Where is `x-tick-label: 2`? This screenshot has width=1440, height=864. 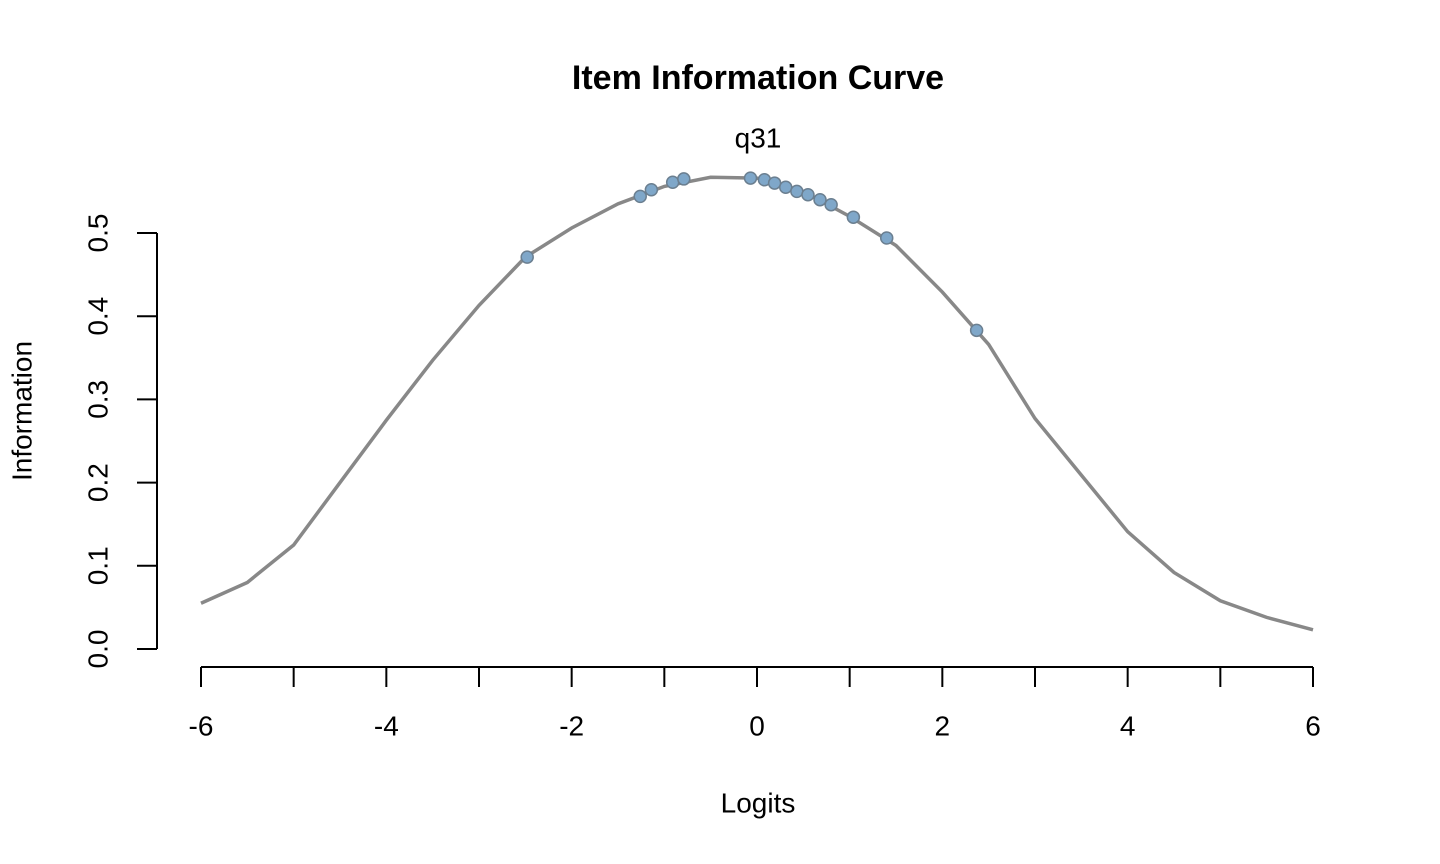
x-tick-label: 2 is located at coordinates (943, 725).